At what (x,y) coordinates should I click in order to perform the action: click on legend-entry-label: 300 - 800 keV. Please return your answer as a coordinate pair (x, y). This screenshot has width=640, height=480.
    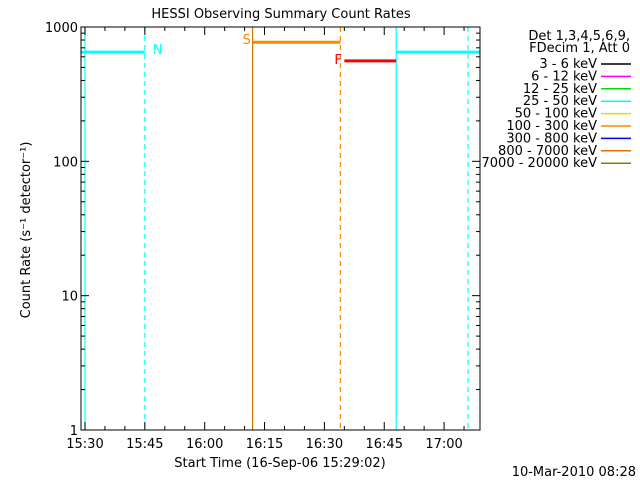
    Looking at the image, I should click on (551, 138).